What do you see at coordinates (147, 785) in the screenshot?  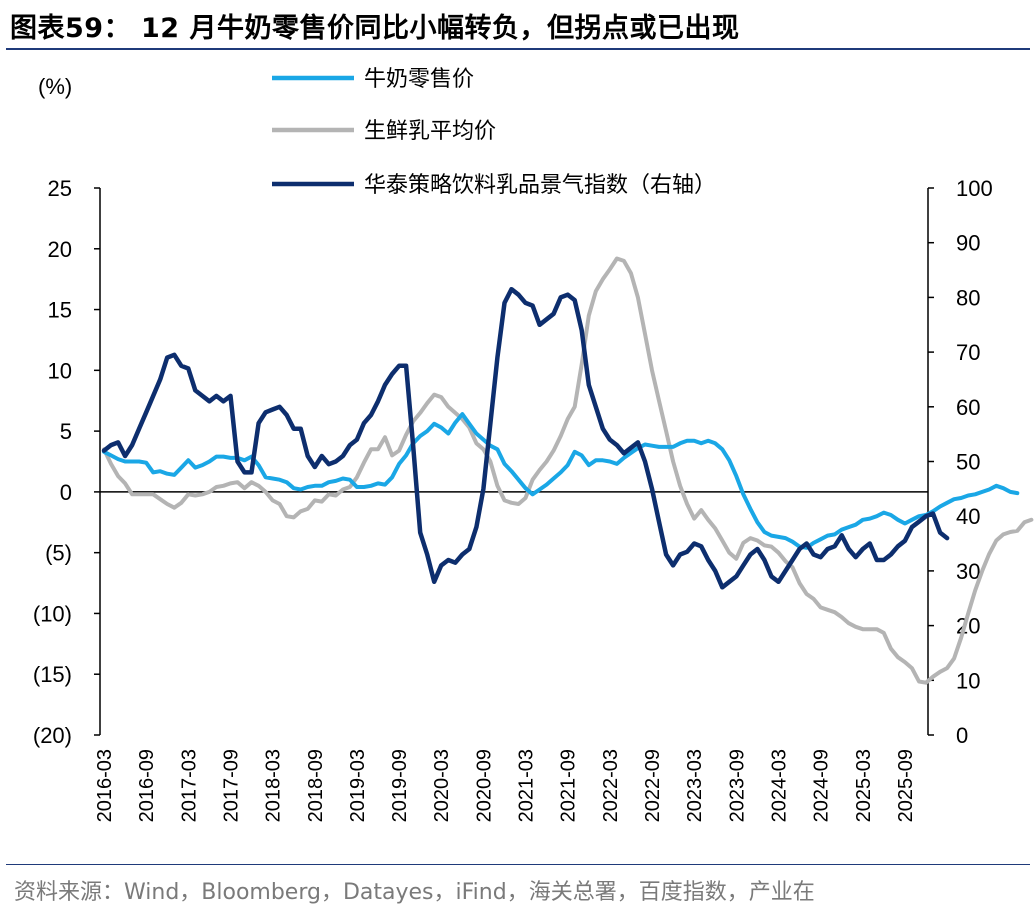 I see `x-tick-label: 2016-09` at bounding box center [147, 785].